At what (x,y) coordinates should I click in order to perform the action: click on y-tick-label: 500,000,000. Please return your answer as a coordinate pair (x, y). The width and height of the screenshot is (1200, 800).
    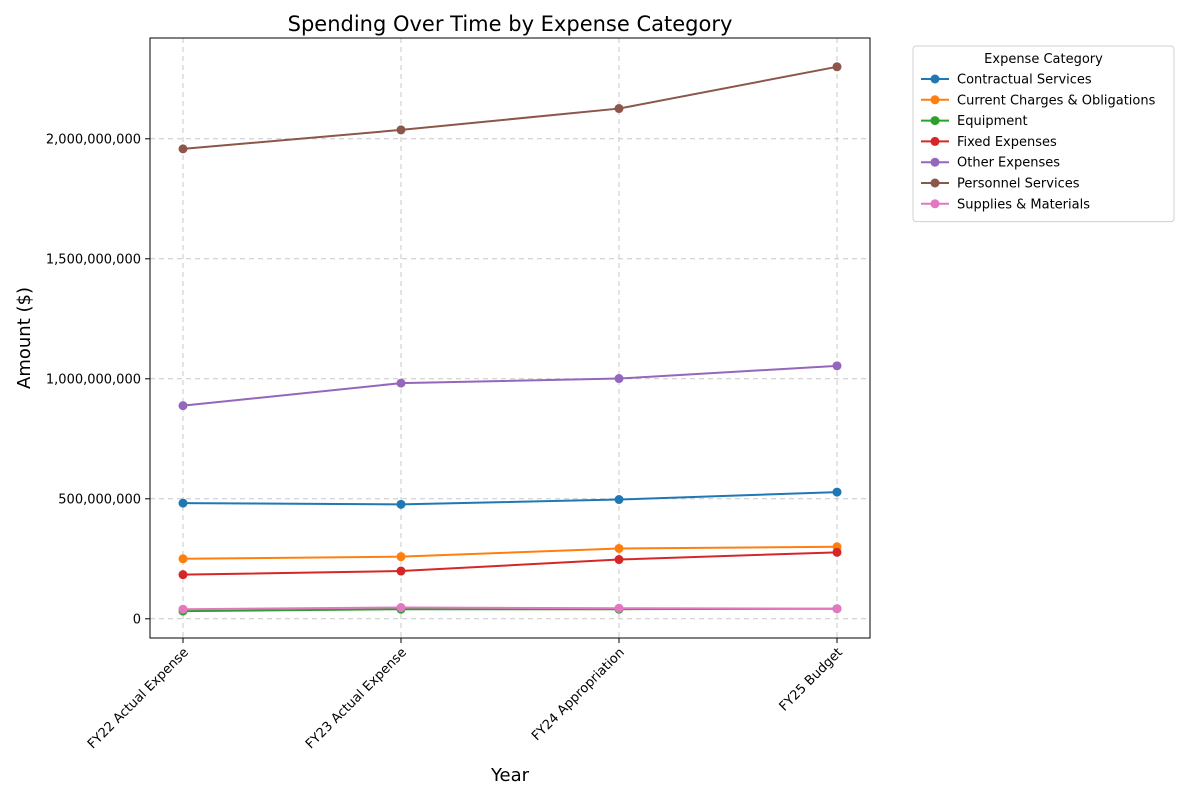
    Looking at the image, I should click on (99, 499).